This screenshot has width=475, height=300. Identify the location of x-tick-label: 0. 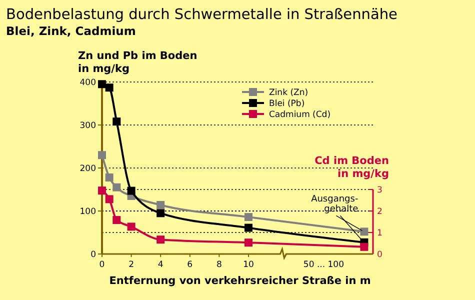
(102, 265).